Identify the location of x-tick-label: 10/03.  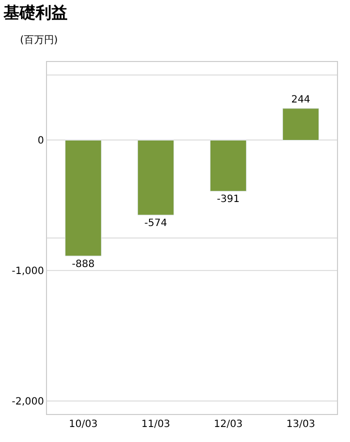
(83, 424).